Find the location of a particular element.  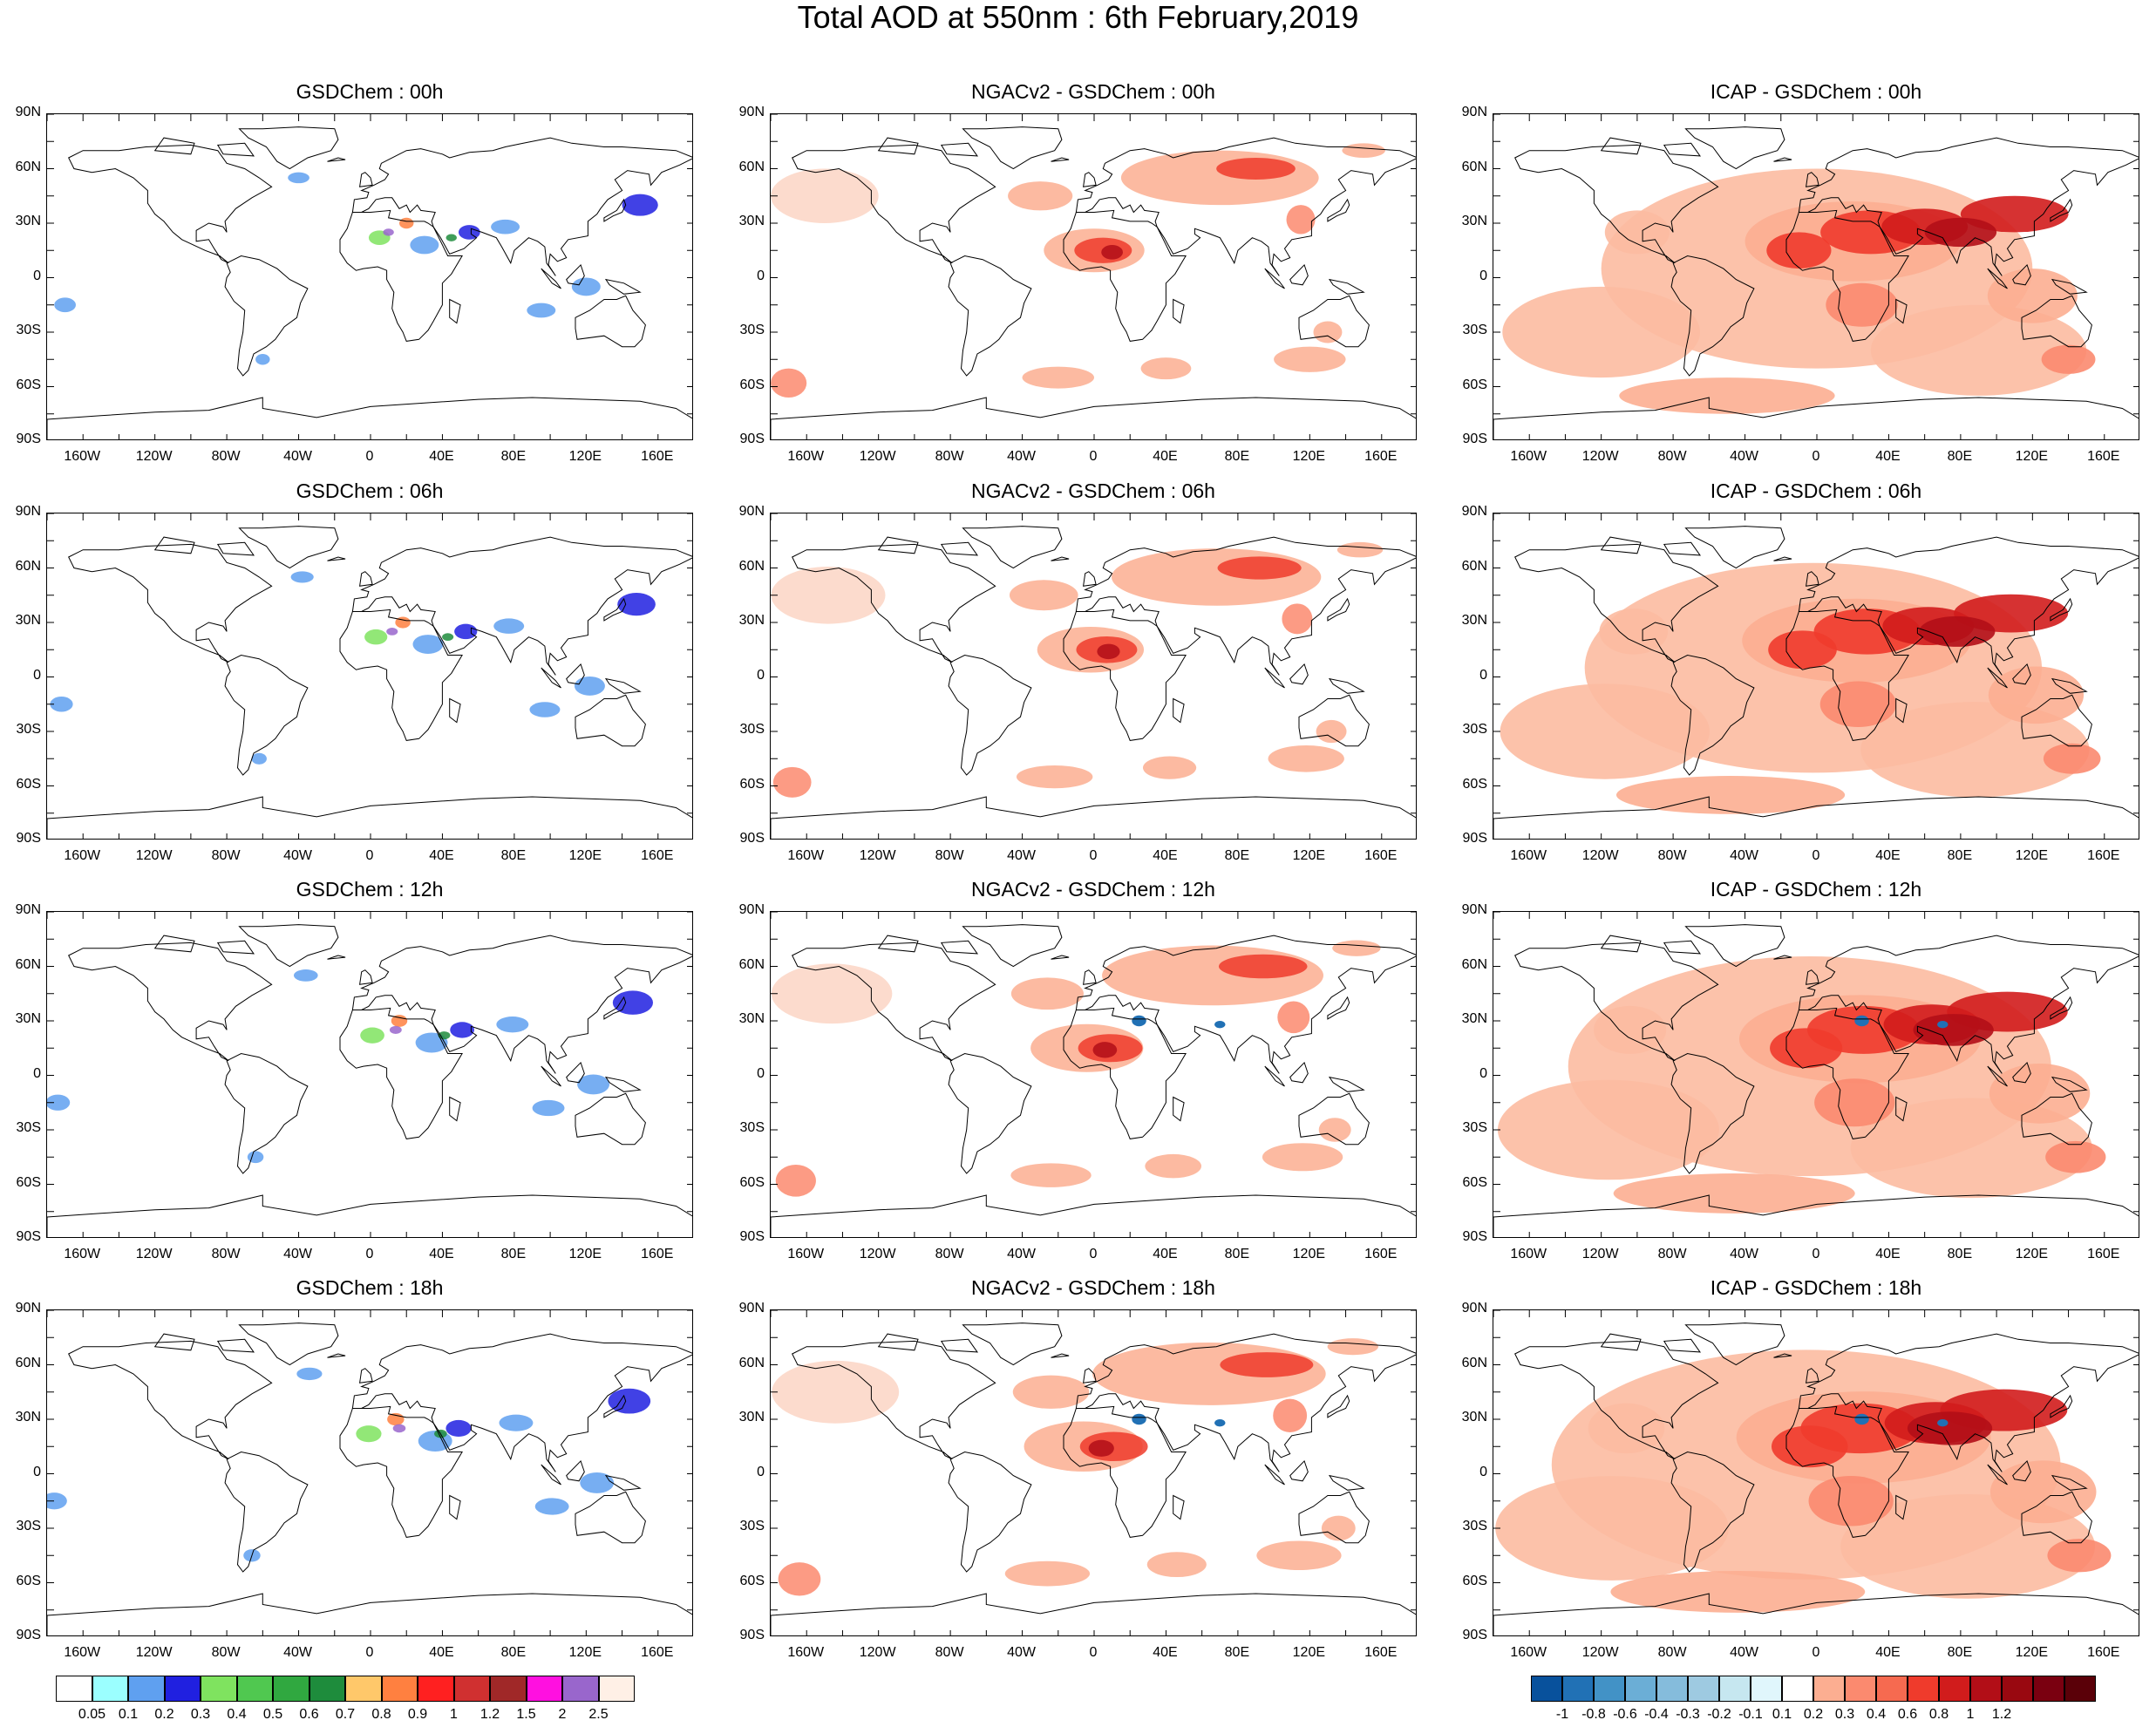

colorbar-tick-label: 2 is located at coordinates (562, 1714).